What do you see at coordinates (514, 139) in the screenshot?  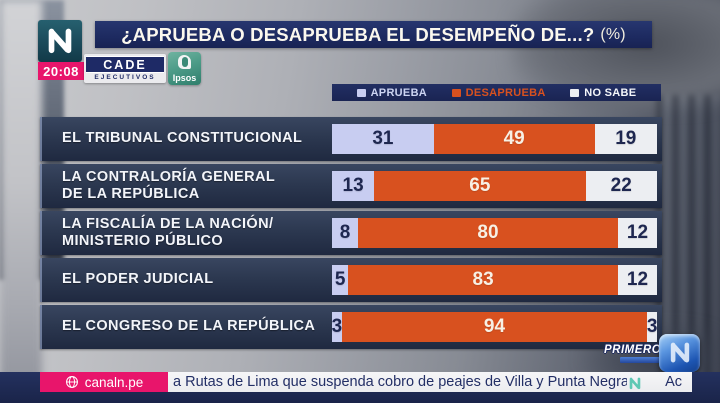 I see `bar-desaprueba: 49` at bounding box center [514, 139].